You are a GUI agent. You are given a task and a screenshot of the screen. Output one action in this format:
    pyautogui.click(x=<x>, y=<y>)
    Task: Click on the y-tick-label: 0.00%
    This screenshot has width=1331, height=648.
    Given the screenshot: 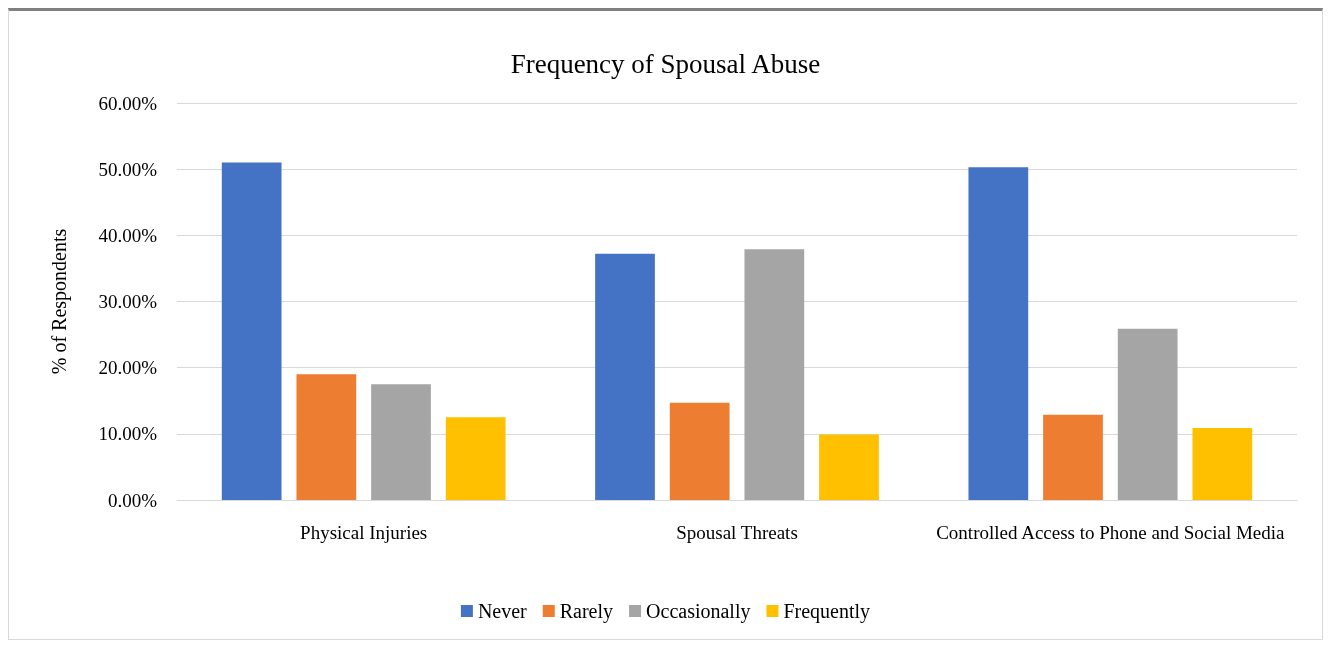 What is the action you would take?
    pyautogui.click(x=132, y=500)
    